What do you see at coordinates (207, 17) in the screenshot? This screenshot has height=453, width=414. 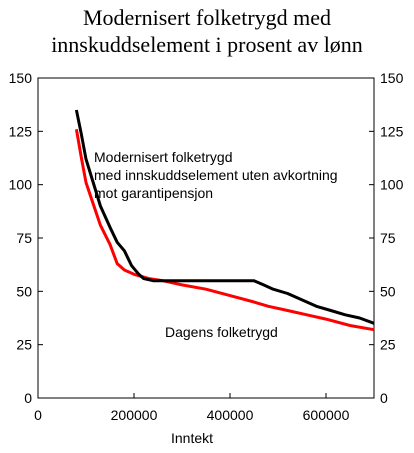 I see `chart-title-line-1: Modernisert folketrygd med` at bounding box center [207, 17].